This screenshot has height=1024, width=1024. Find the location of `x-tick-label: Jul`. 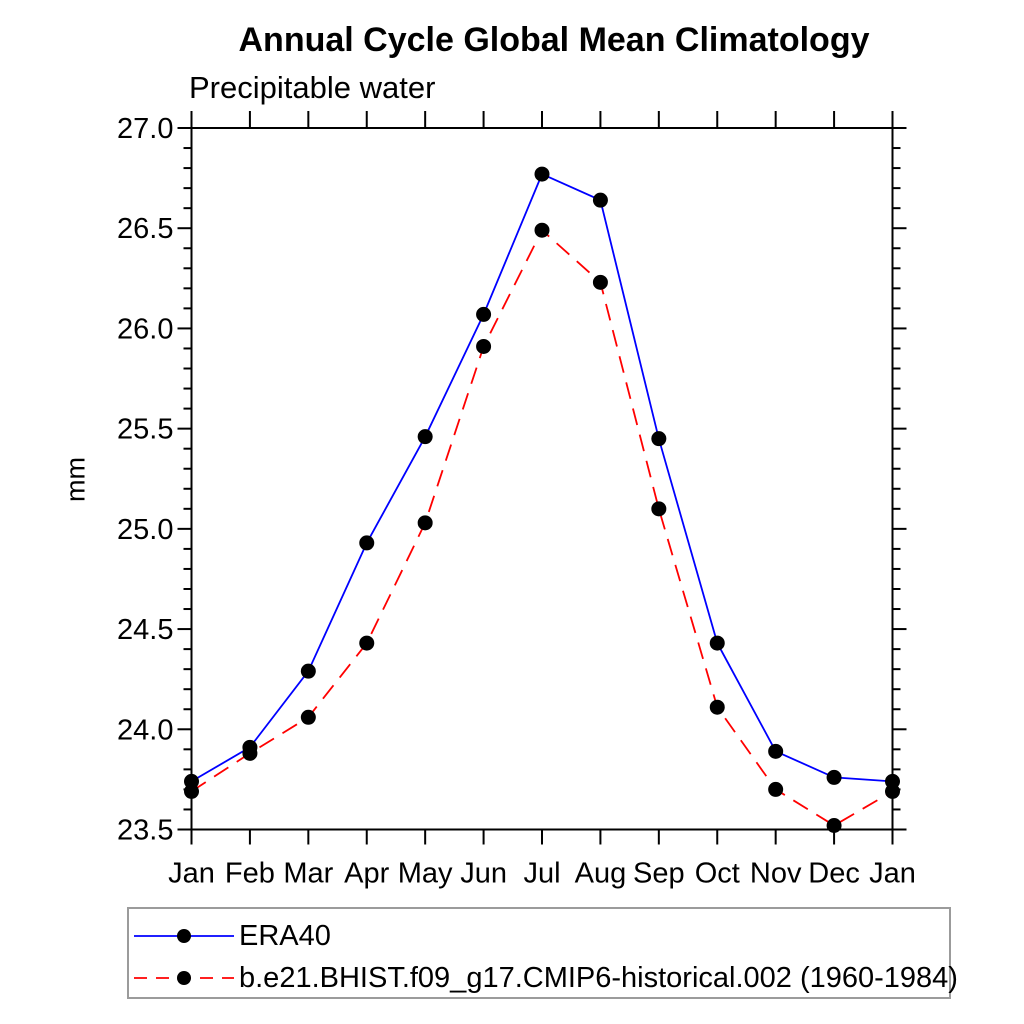

x-tick-label: Jul is located at coordinates (541, 874).